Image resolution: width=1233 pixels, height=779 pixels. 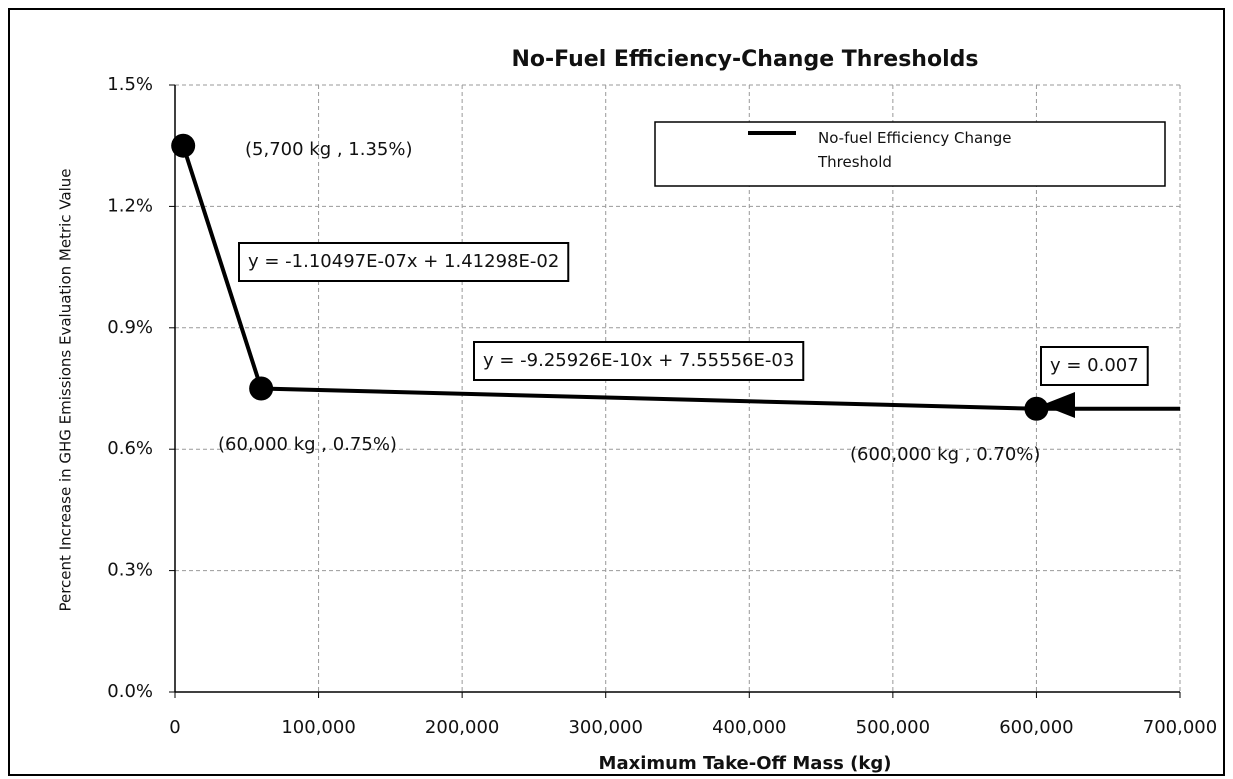 I want to click on x-tick-label: 600,000, so click(x=1036, y=727).